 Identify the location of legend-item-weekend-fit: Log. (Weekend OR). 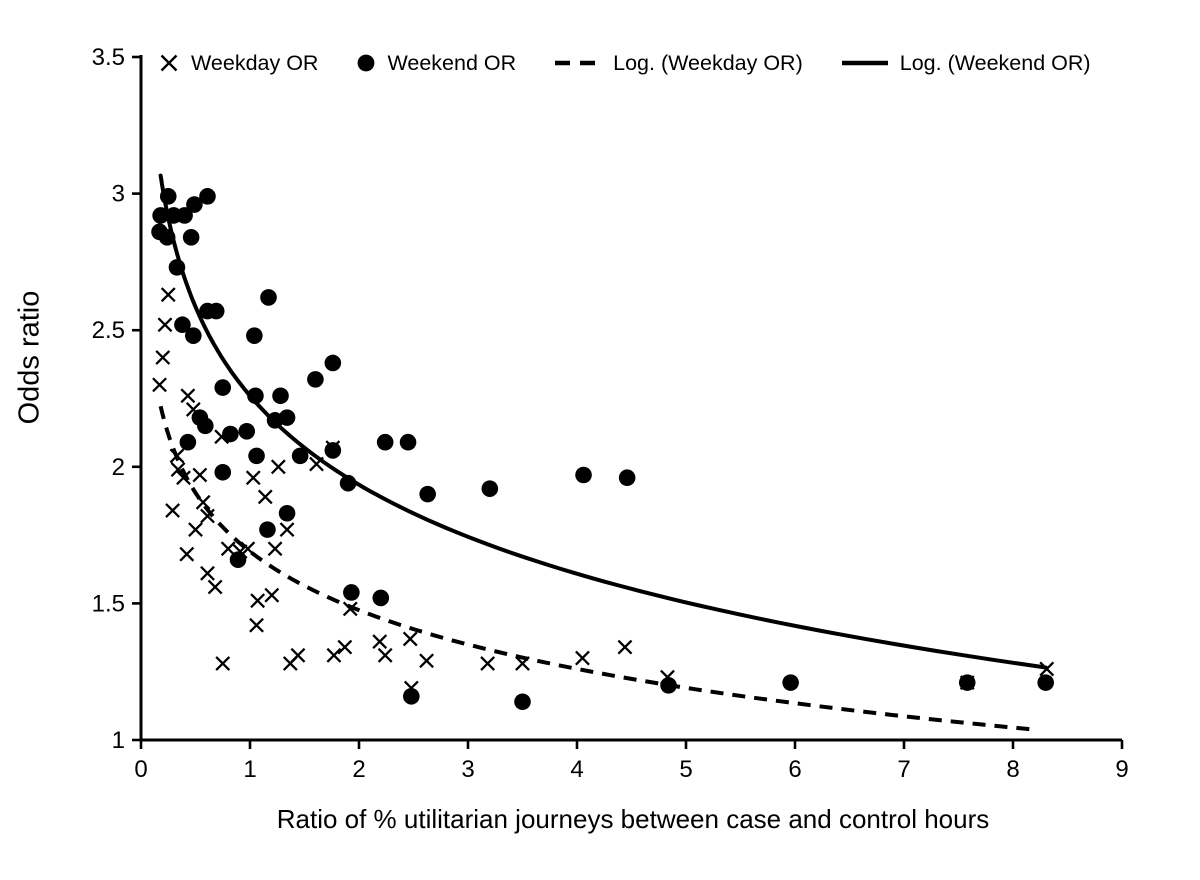
(966, 63).